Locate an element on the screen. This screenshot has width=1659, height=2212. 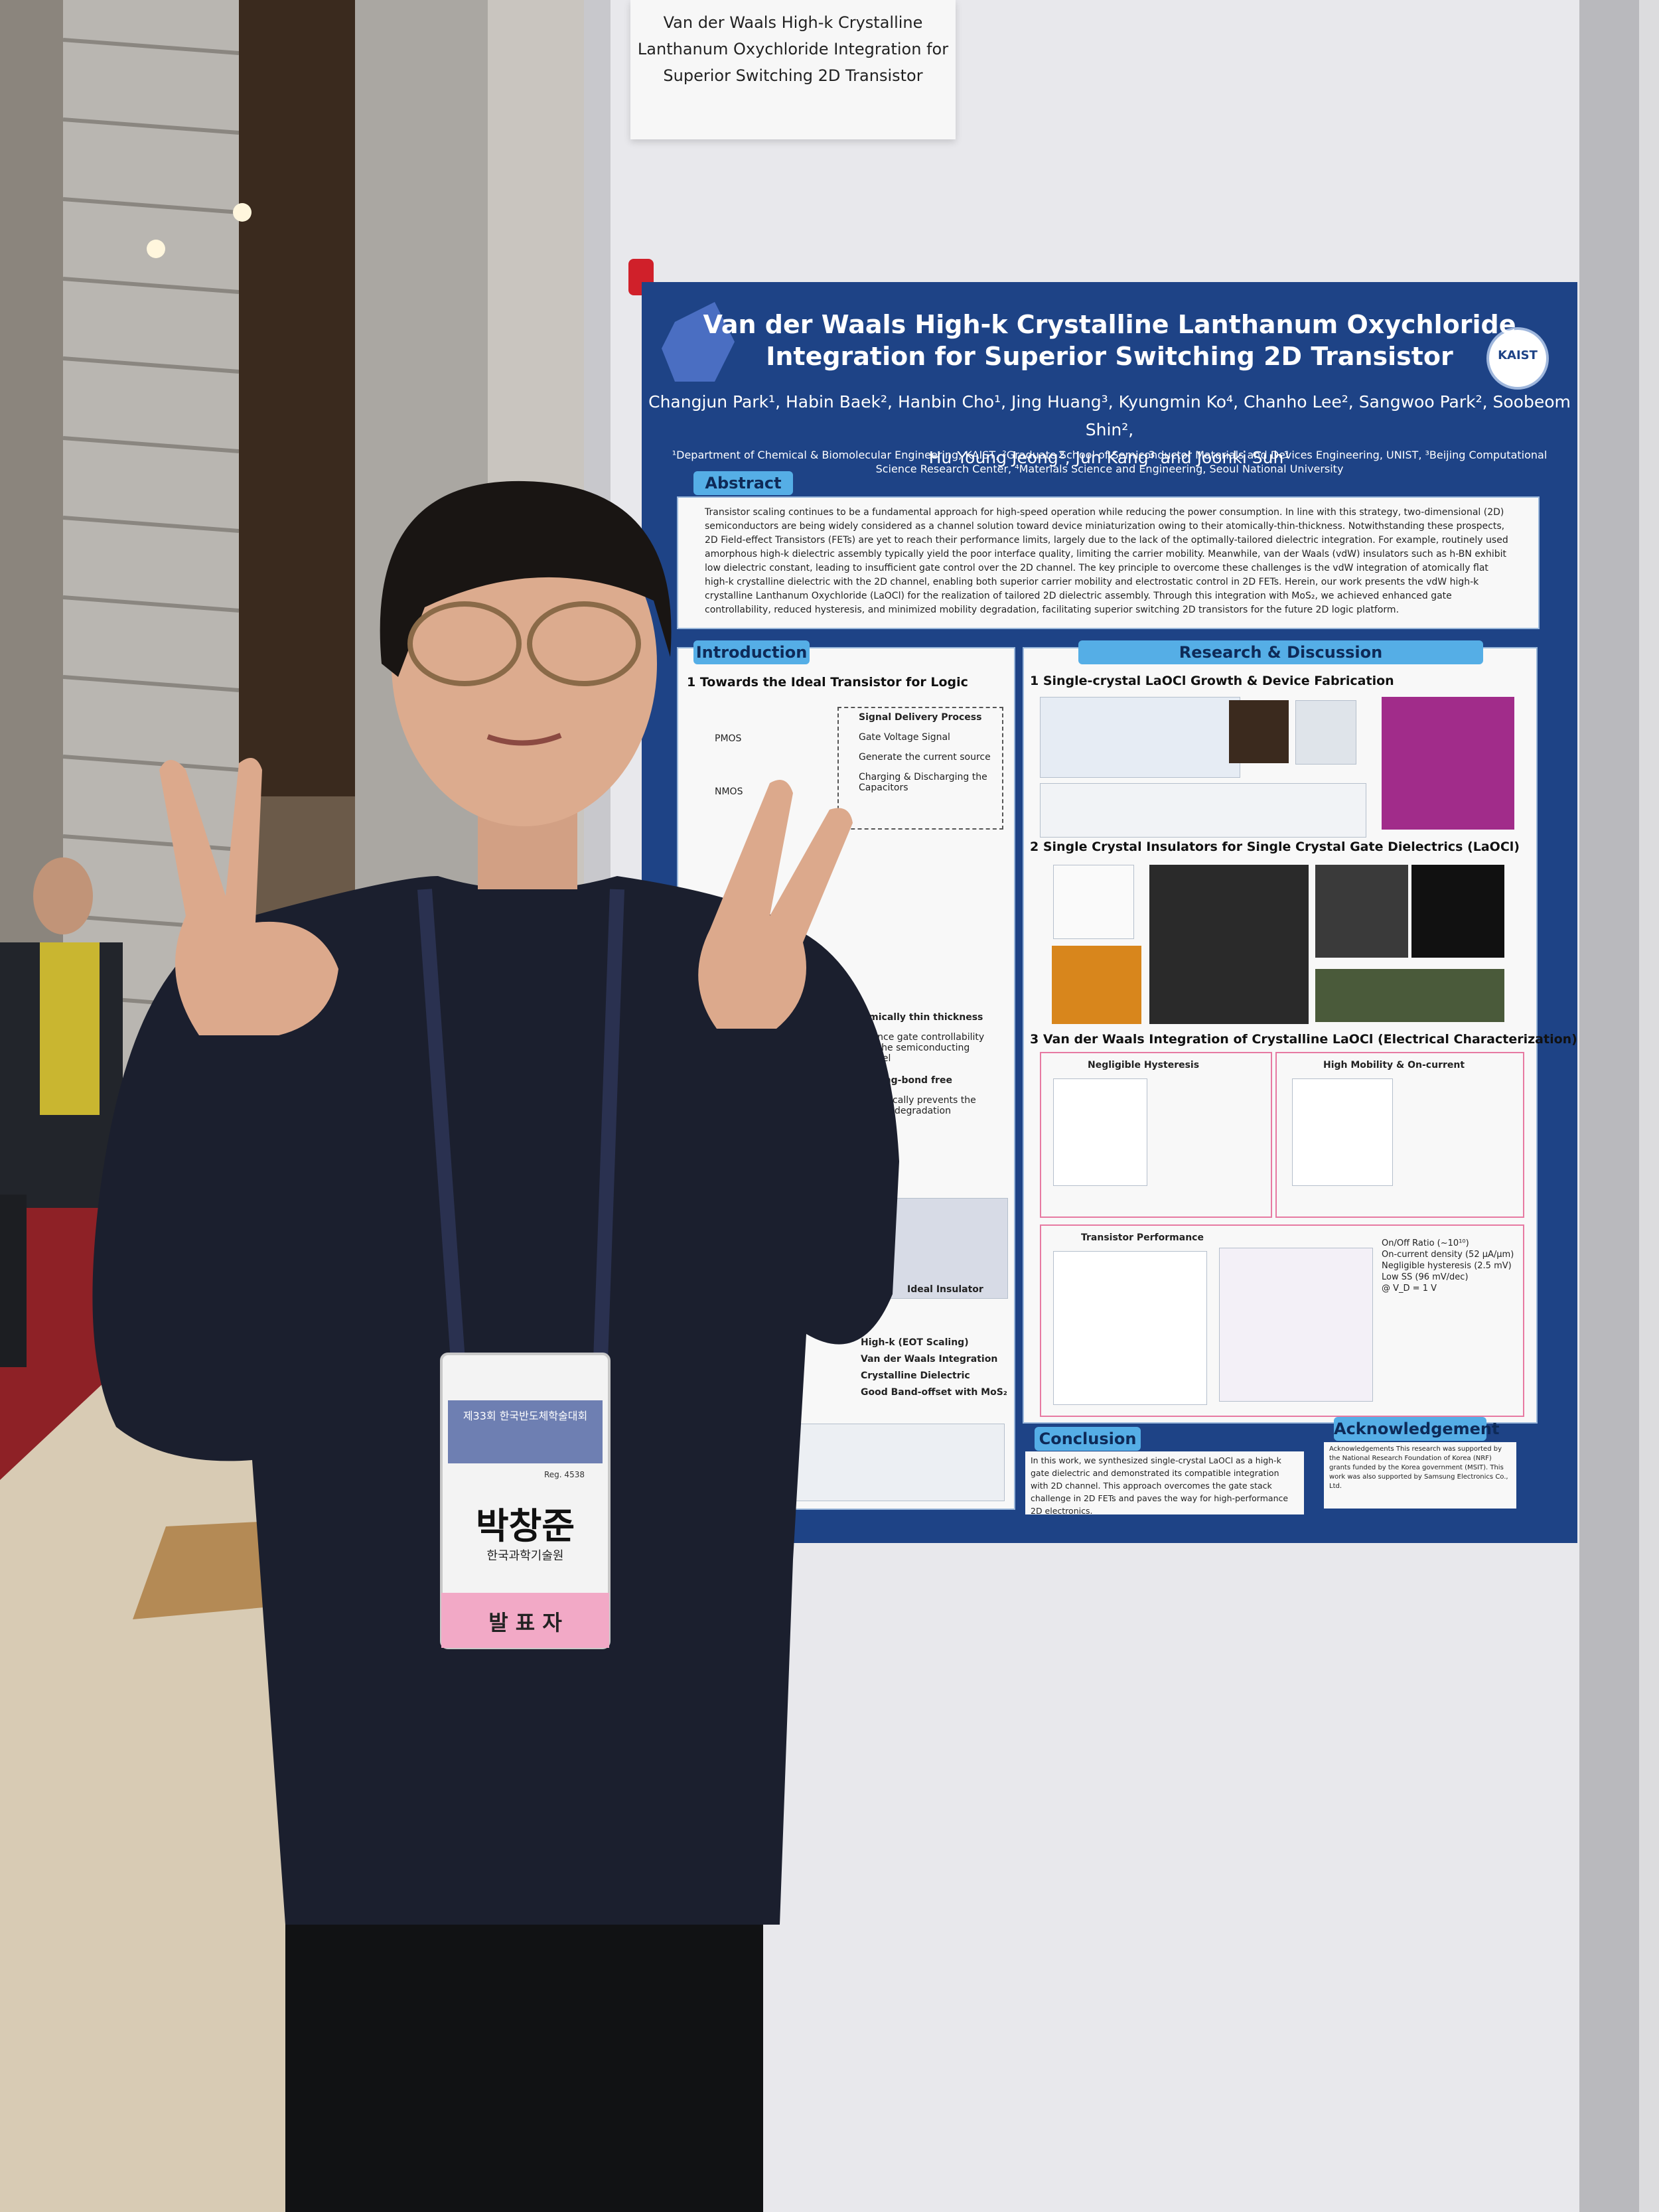
panel-title: Transistor Performance is located at coordinates (1142, 1238).